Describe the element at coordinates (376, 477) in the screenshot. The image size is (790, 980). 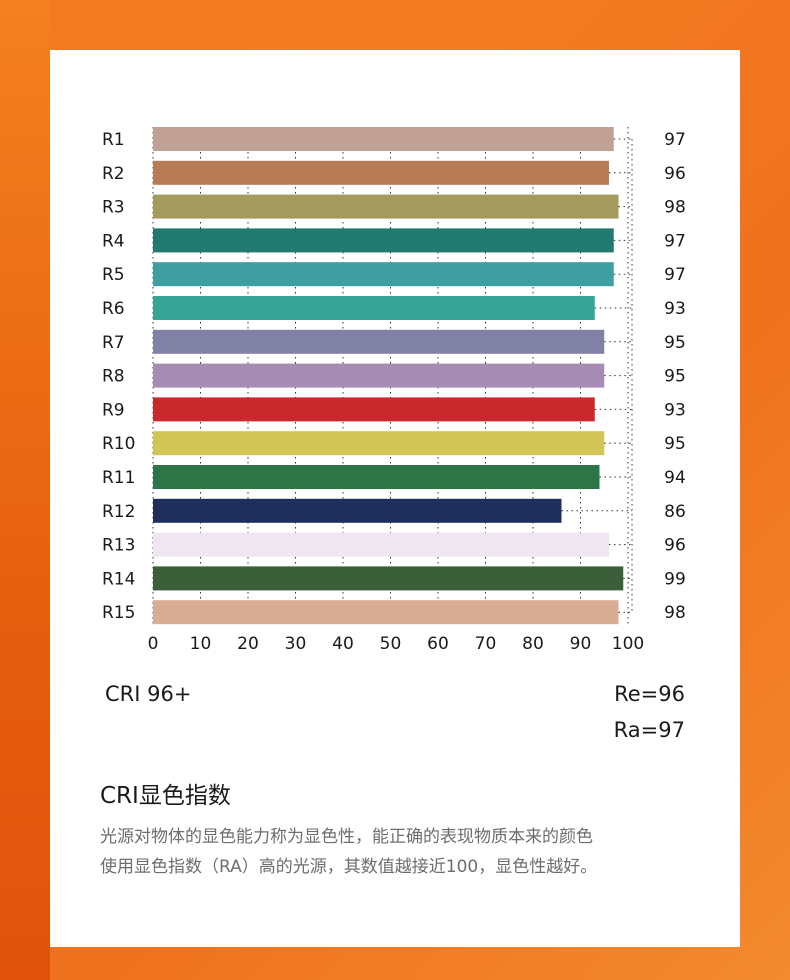
I see `bar-r11` at that location.